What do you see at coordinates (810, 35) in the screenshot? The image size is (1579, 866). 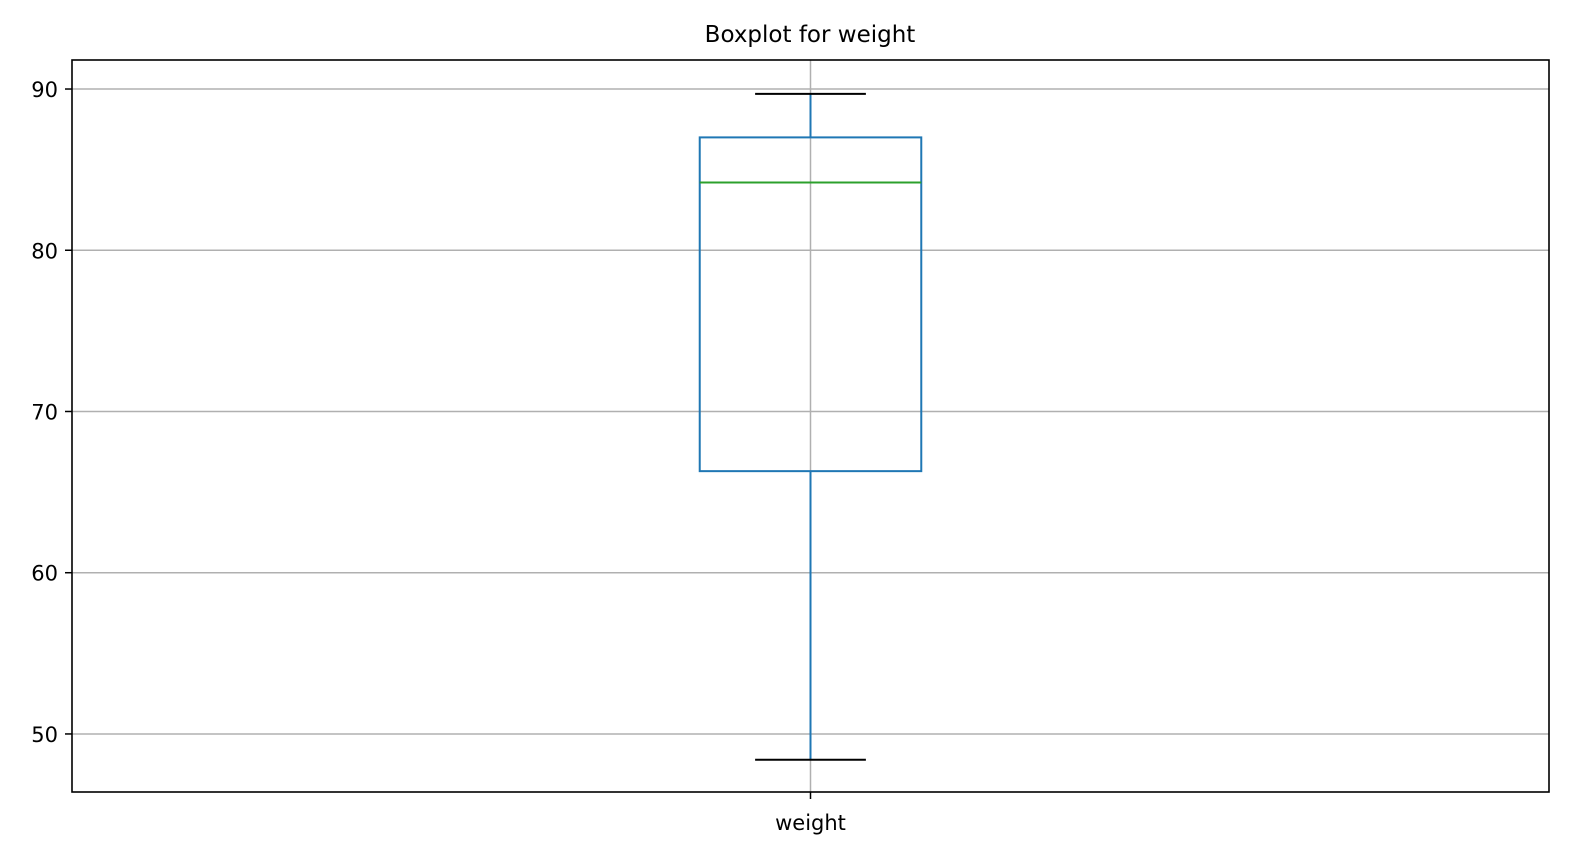 I see `chart-title: Boxplot for weight` at bounding box center [810, 35].